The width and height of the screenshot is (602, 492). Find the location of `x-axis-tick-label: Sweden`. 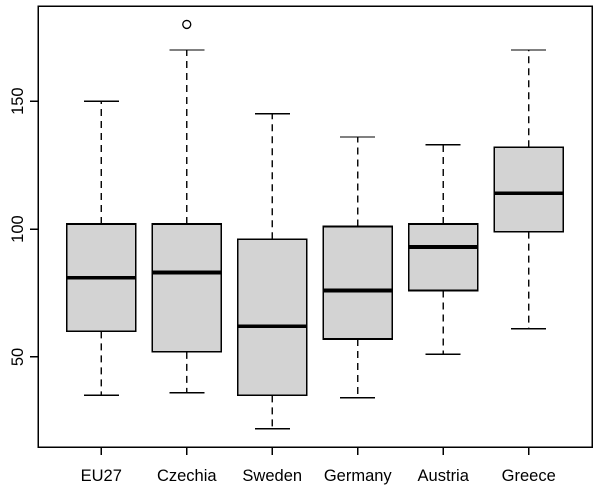

x-axis-tick-label: Sweden is located at coordinates (272, 476).